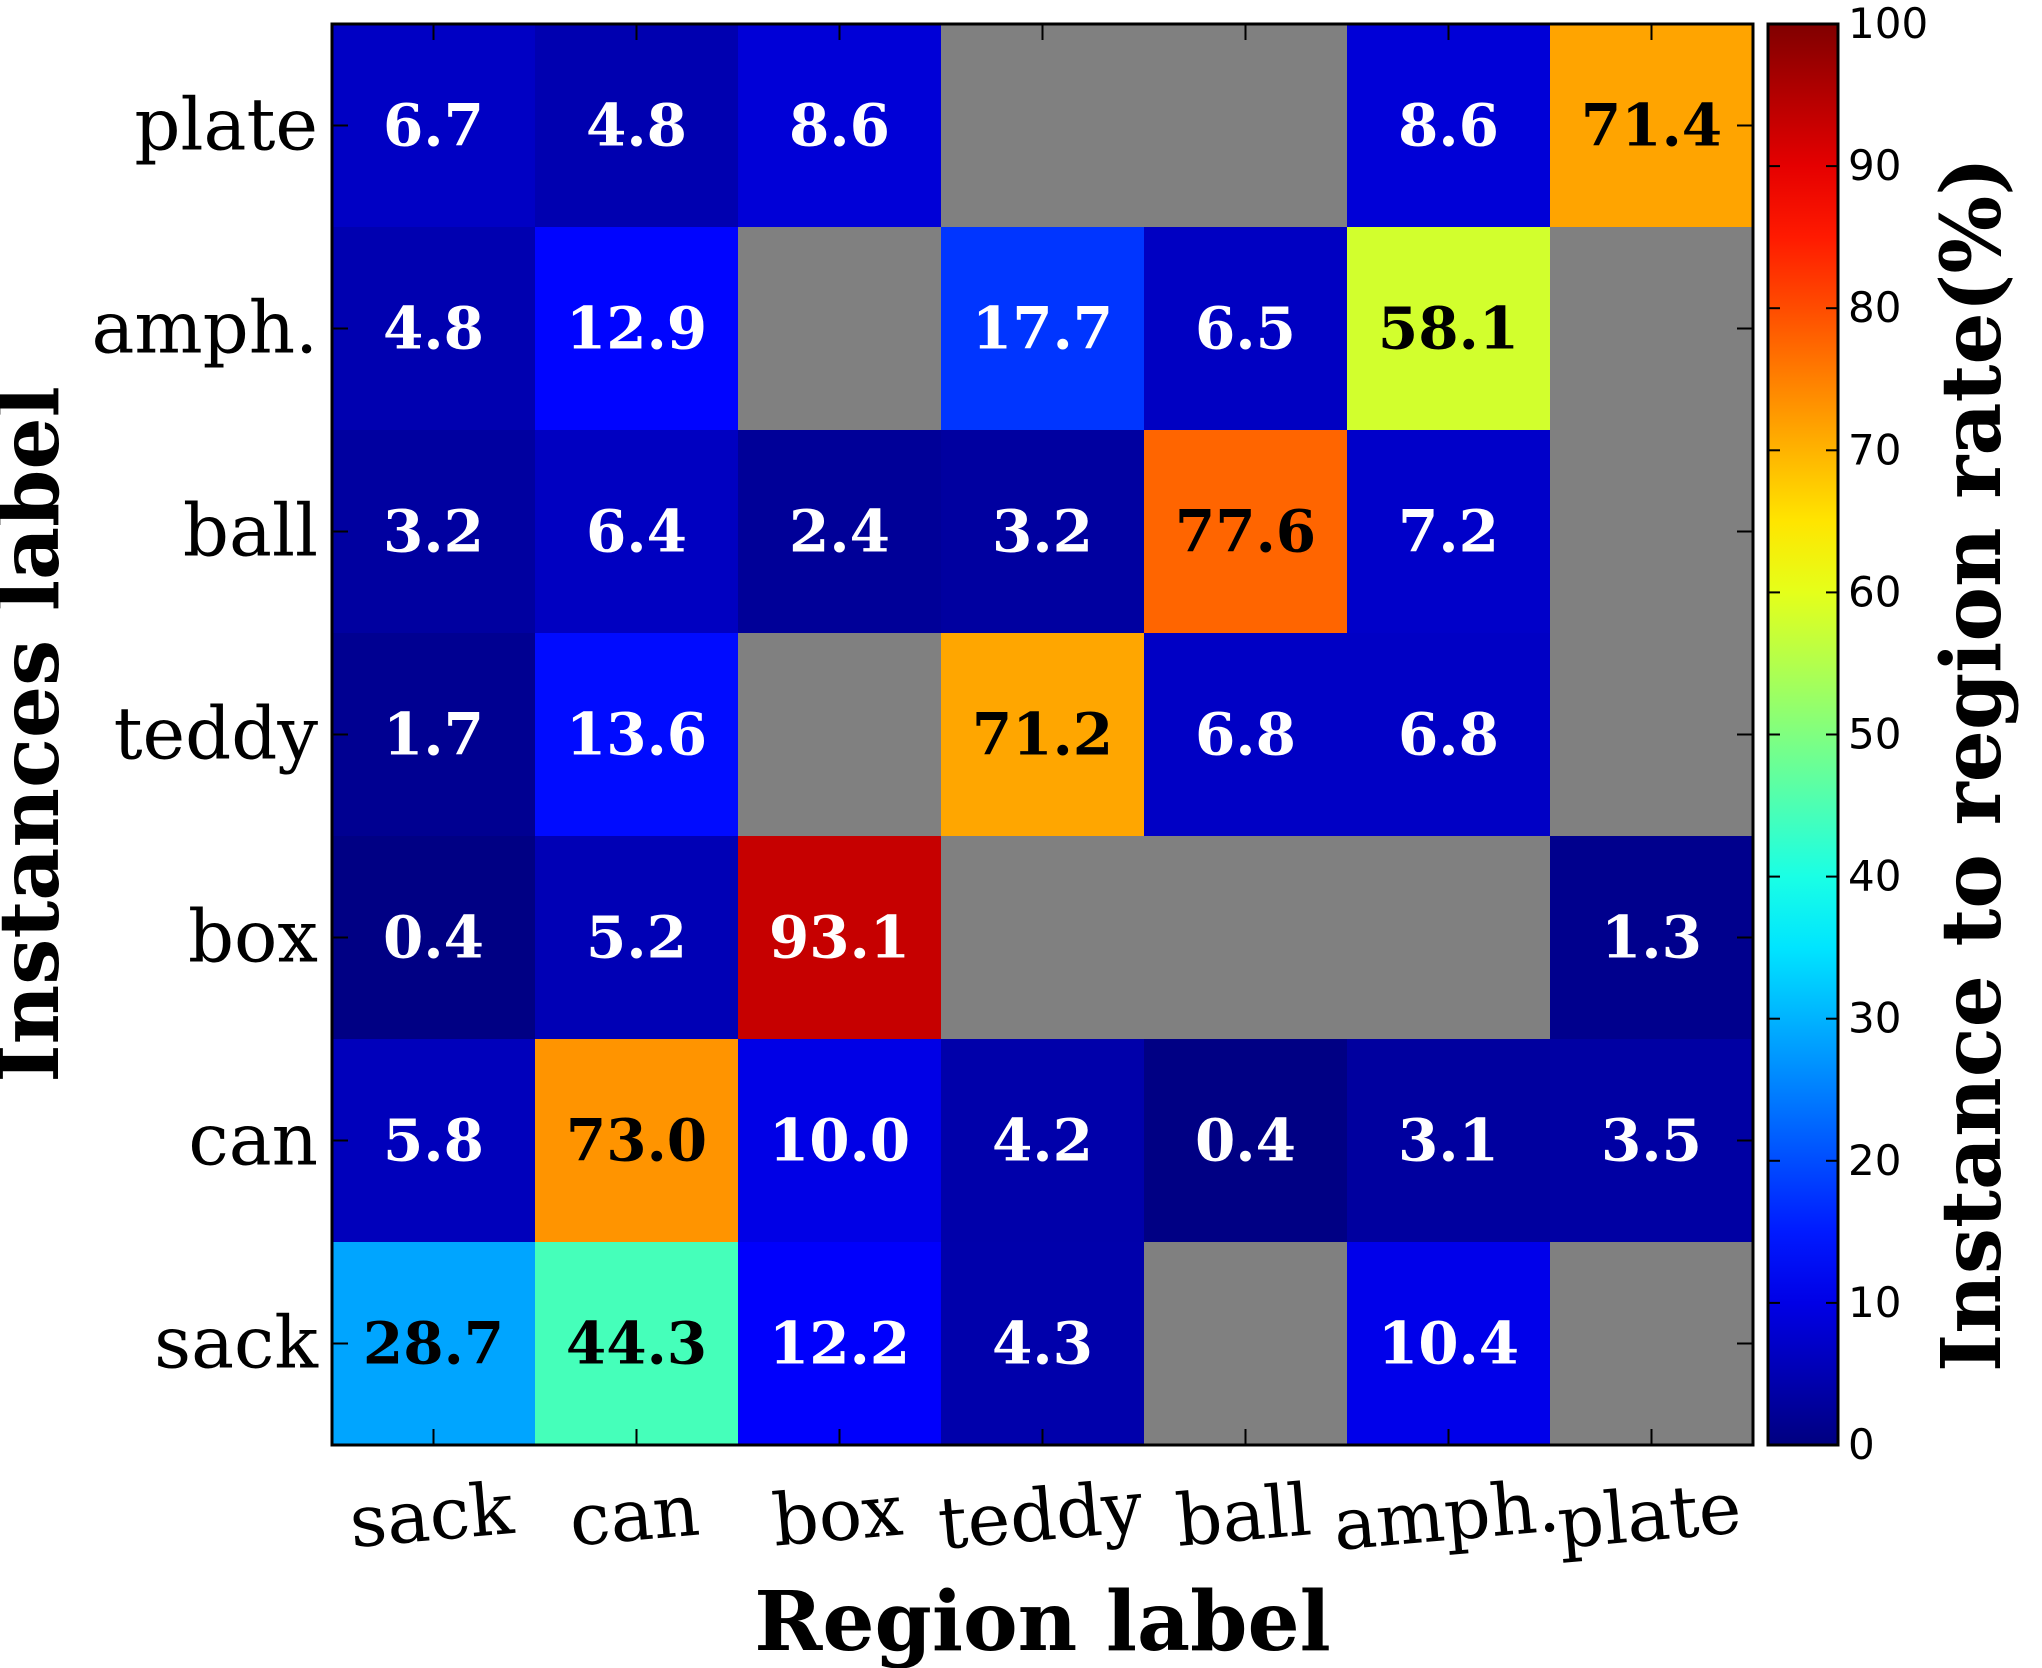 The image size is (2042, 1668). Describe the element at coordinates (1874, 591) in the screenshot. I see `colorbar-tick-label: 60` at that location.